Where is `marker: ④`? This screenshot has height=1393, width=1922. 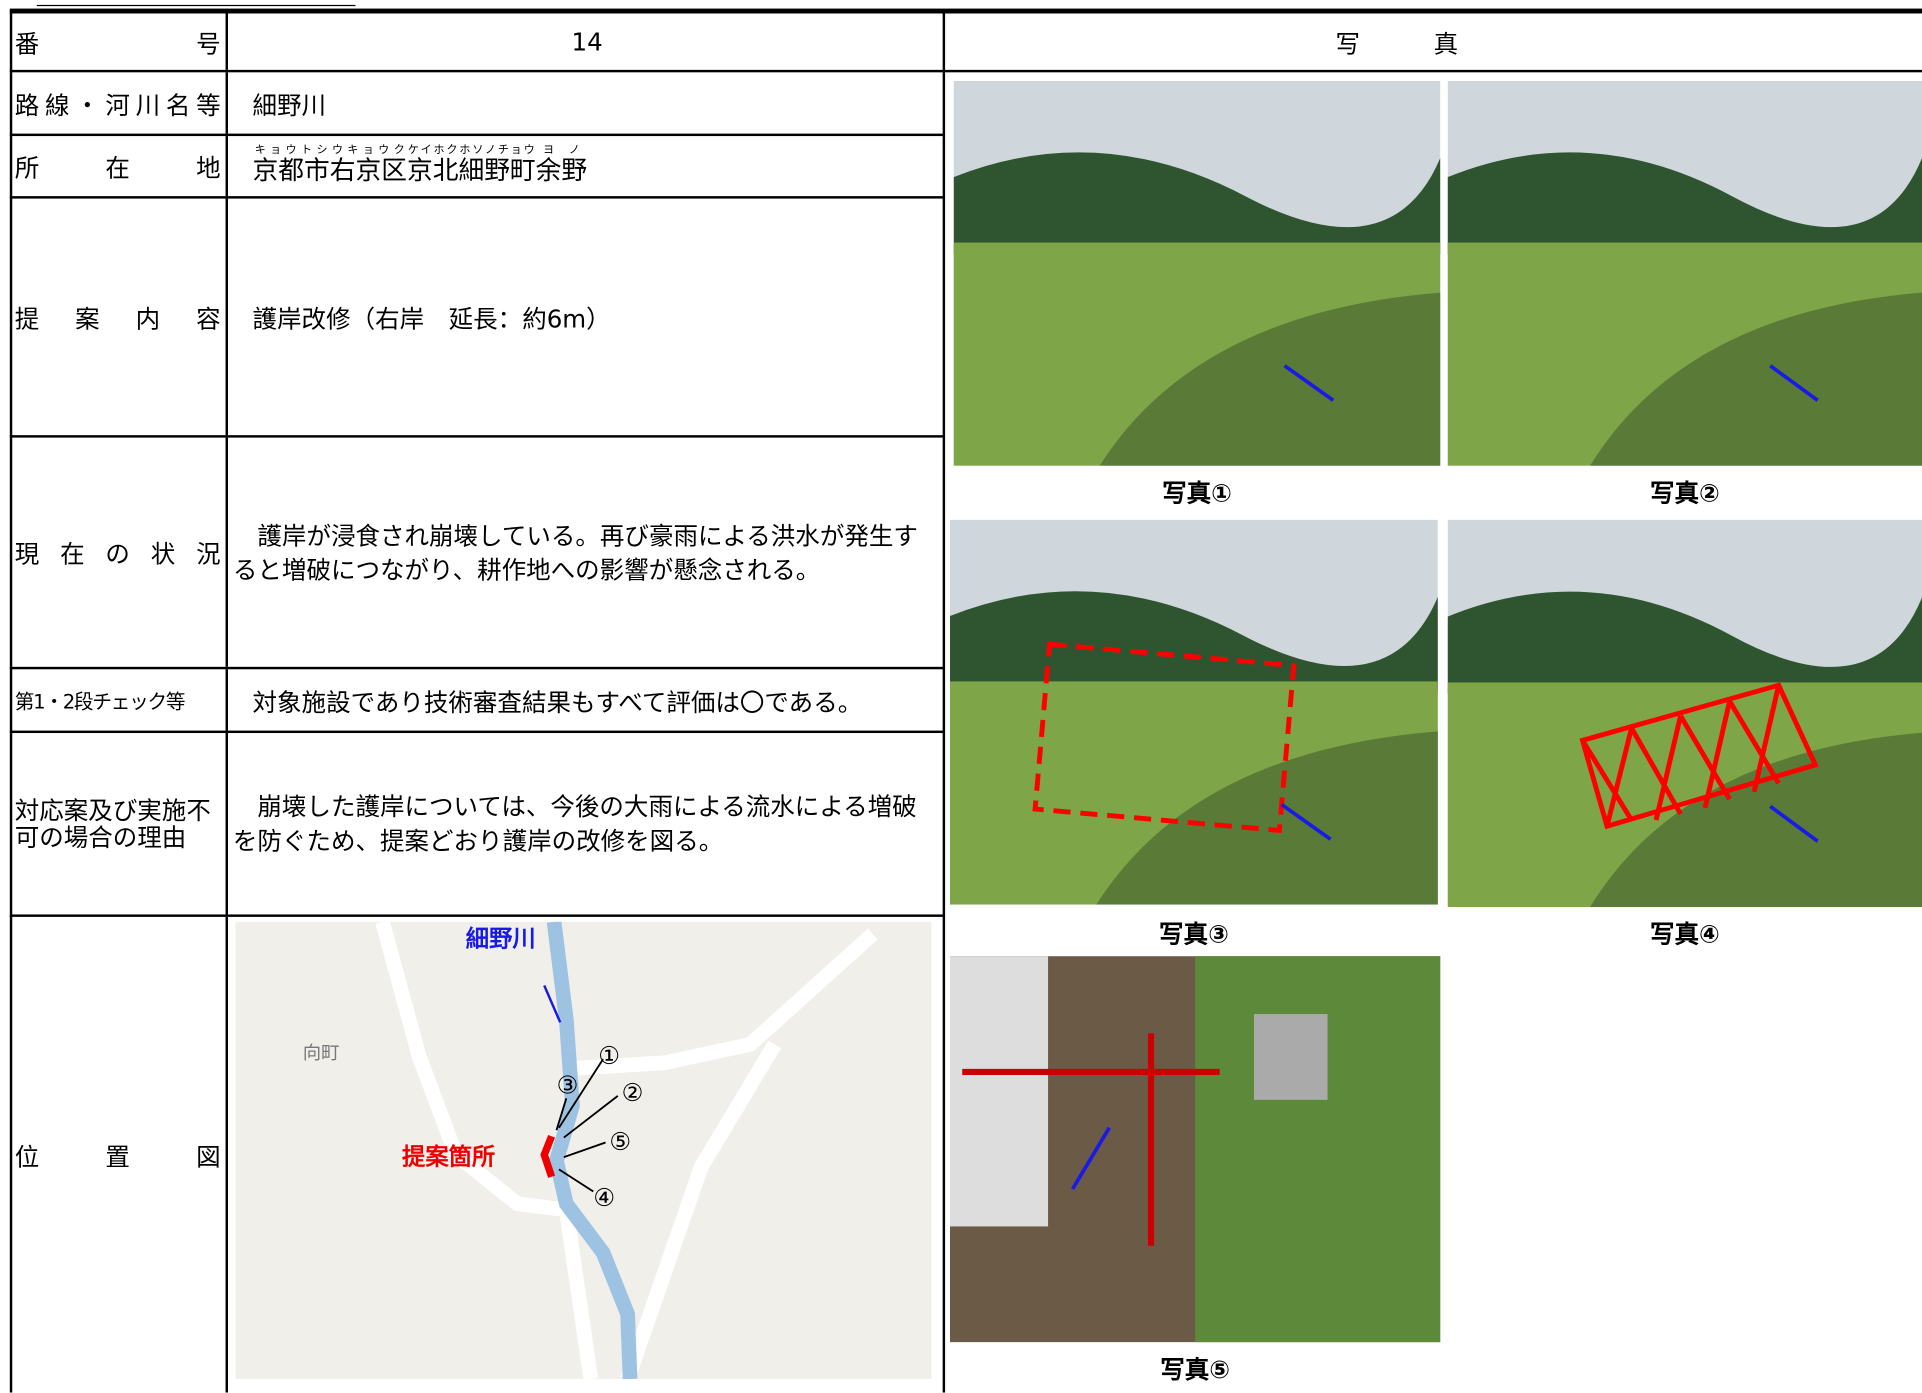
marker: ④ is located at coordinates (604, 1197).